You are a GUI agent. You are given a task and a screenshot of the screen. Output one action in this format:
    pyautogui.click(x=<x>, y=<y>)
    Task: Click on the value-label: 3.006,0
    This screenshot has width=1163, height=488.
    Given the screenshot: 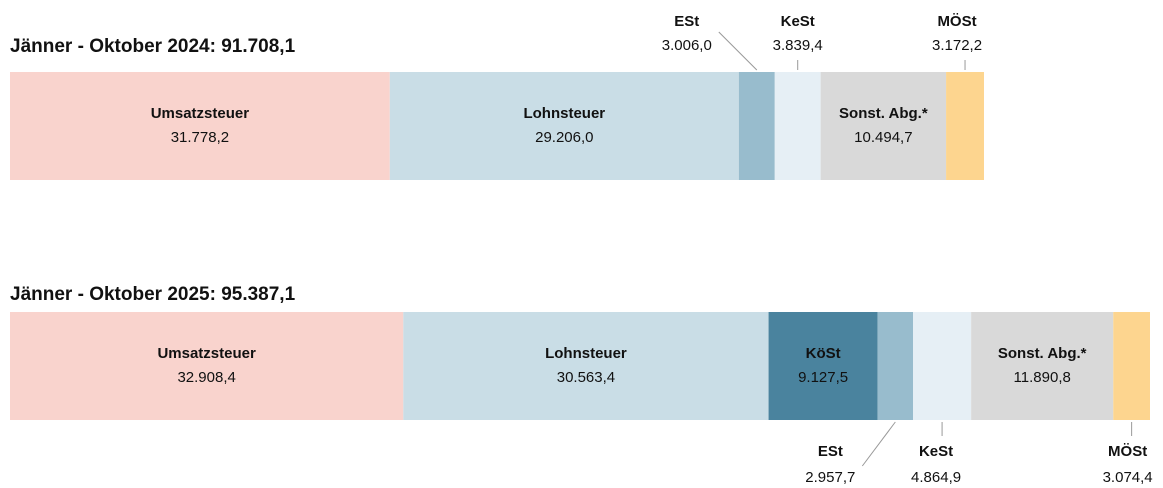 What is the action you would take?
    pyautogui.click(x=687, y=45)
    